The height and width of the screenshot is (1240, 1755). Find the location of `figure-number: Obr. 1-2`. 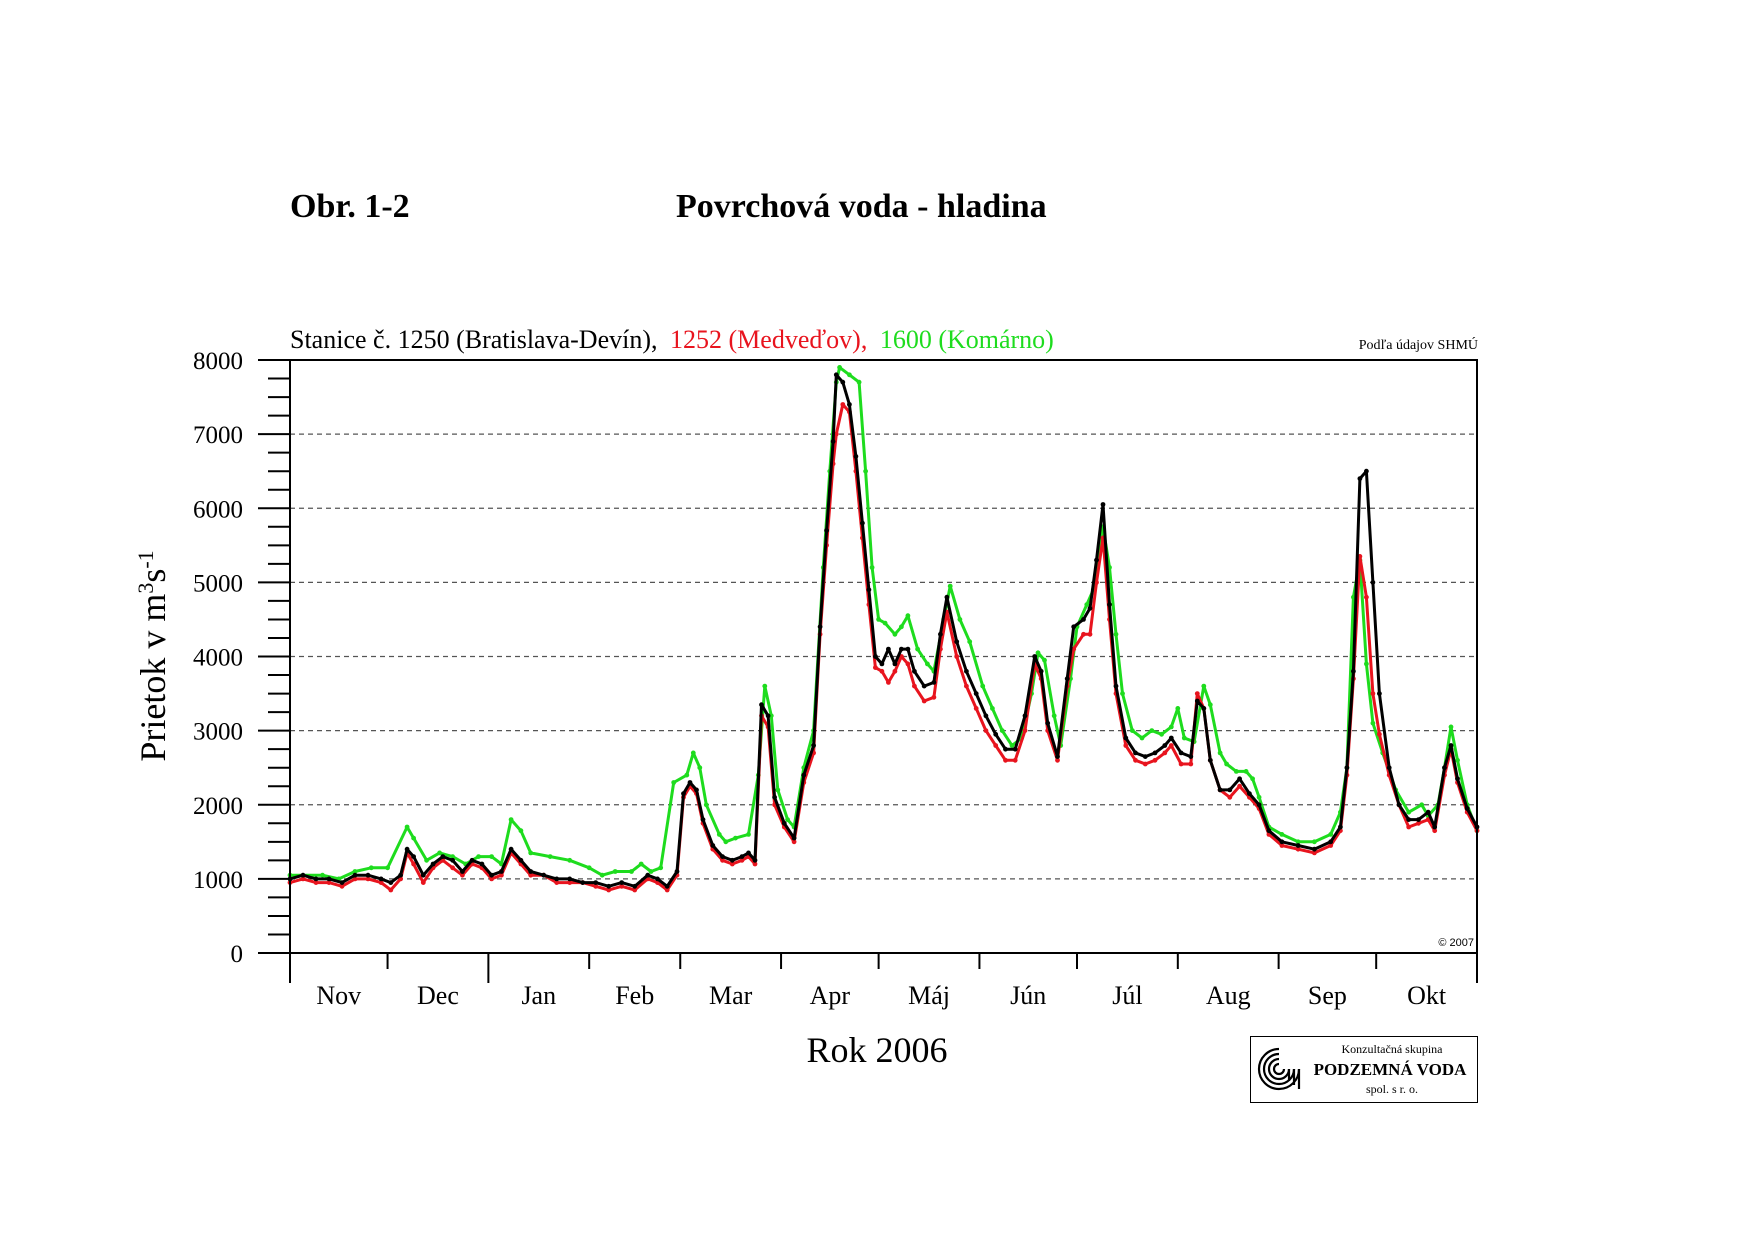

figure-number: Obr. 1-2 is located at coordinates (350, 206).